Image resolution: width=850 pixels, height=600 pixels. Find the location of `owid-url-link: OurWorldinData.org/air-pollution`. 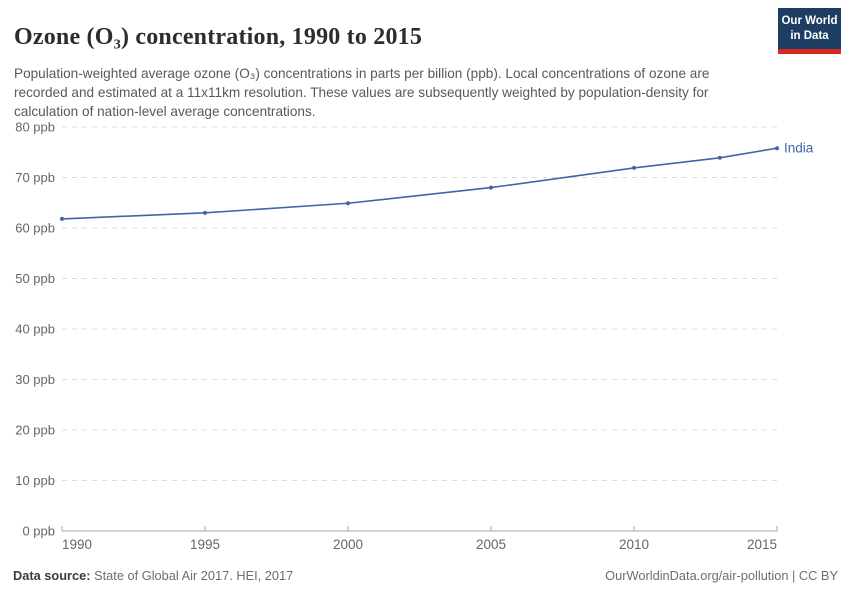

owid-url-link: OurWorldinData.org/air-pollution is located at coordinates (697, 575).